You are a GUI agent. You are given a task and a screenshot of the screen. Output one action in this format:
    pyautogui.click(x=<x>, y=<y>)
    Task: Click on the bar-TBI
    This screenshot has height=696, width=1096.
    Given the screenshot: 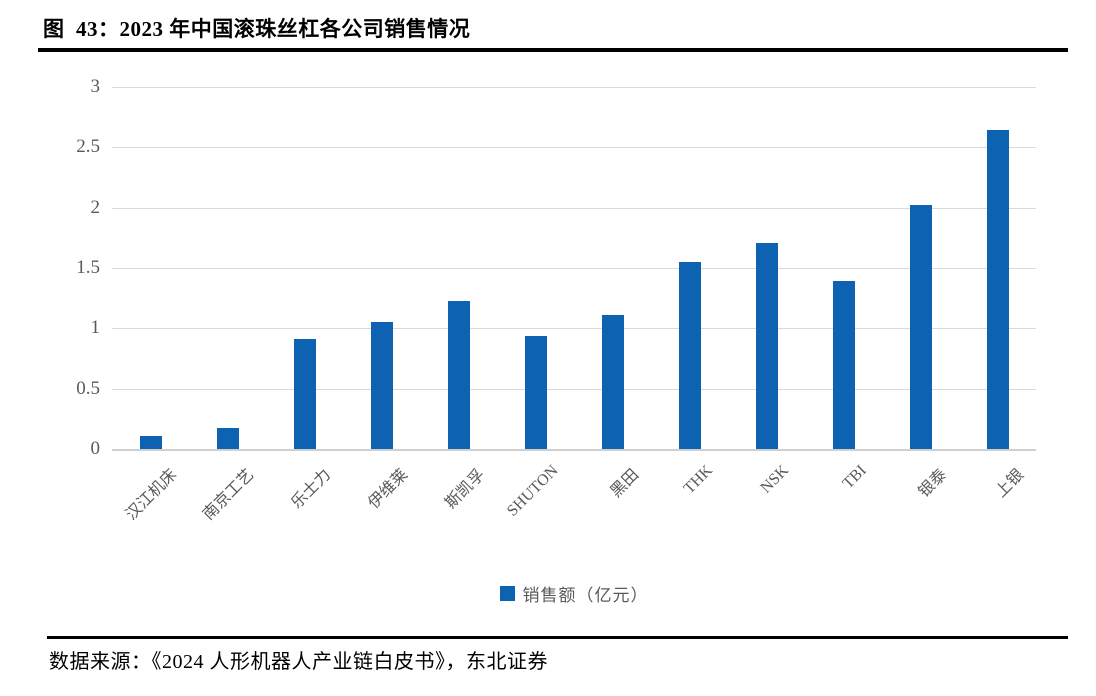 What is the action you would take?
    pyautogui.click(x=843, y=365)
    